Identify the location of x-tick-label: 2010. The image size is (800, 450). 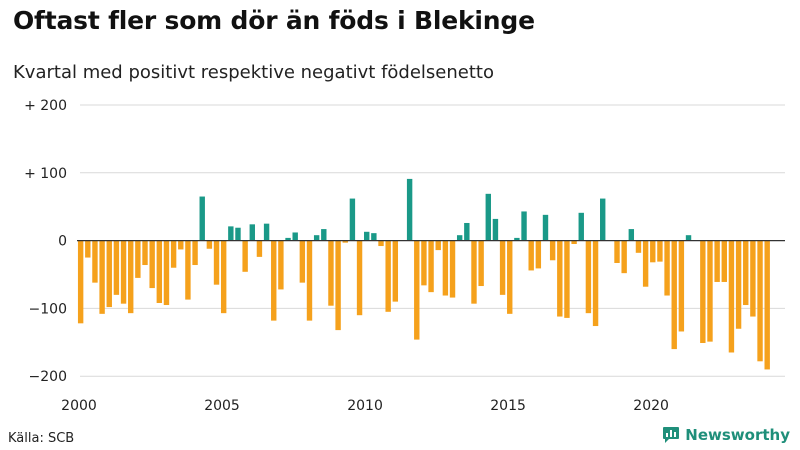
(365, 406).